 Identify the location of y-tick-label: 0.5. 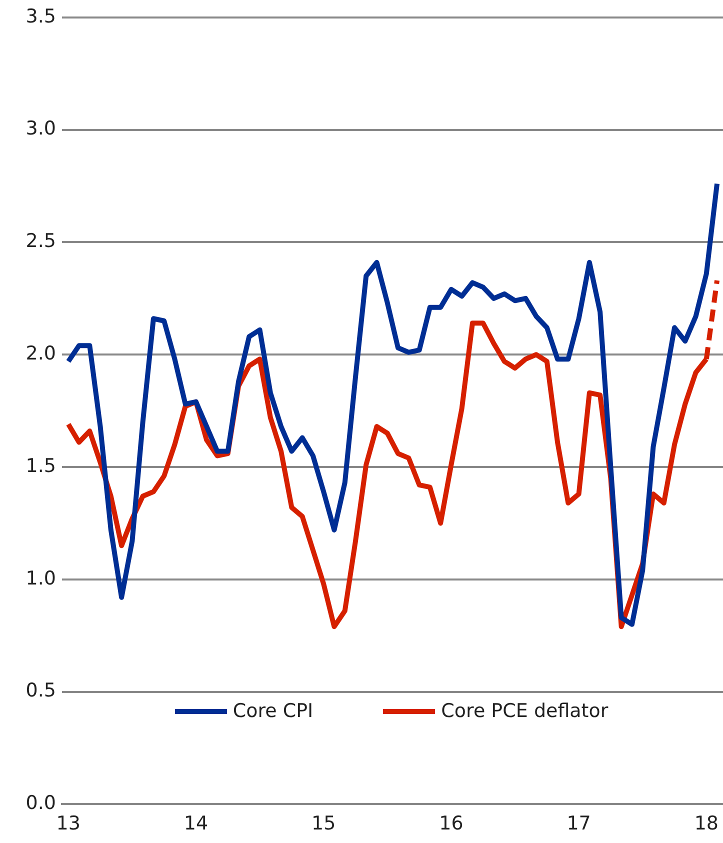
(41, 691).